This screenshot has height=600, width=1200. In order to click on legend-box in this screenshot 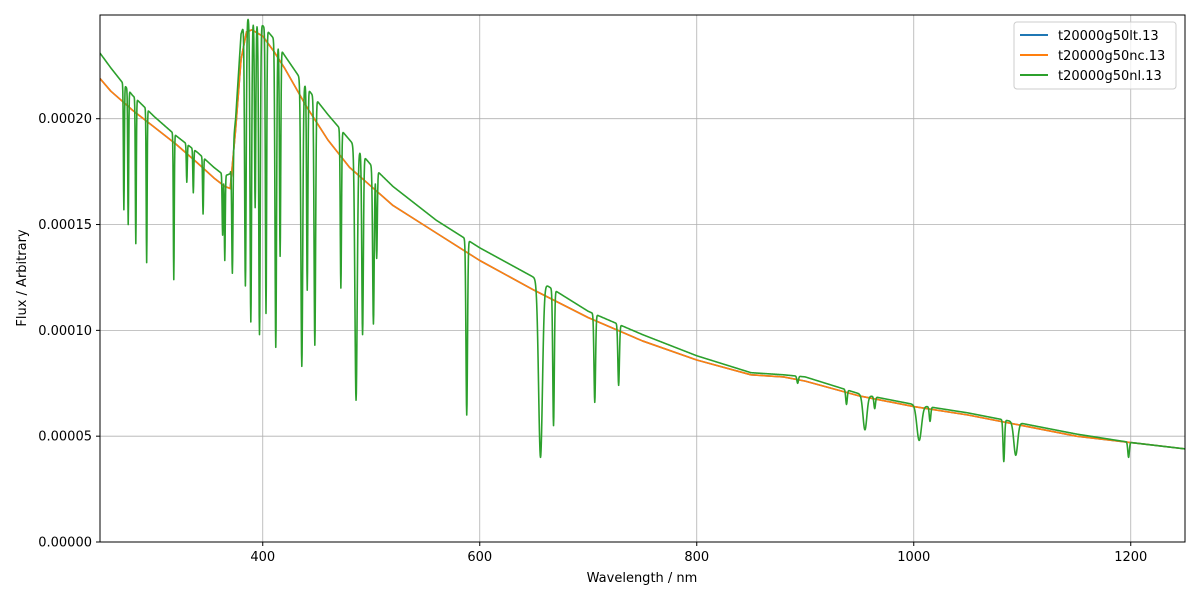, I will do `click(1095, 55)`.